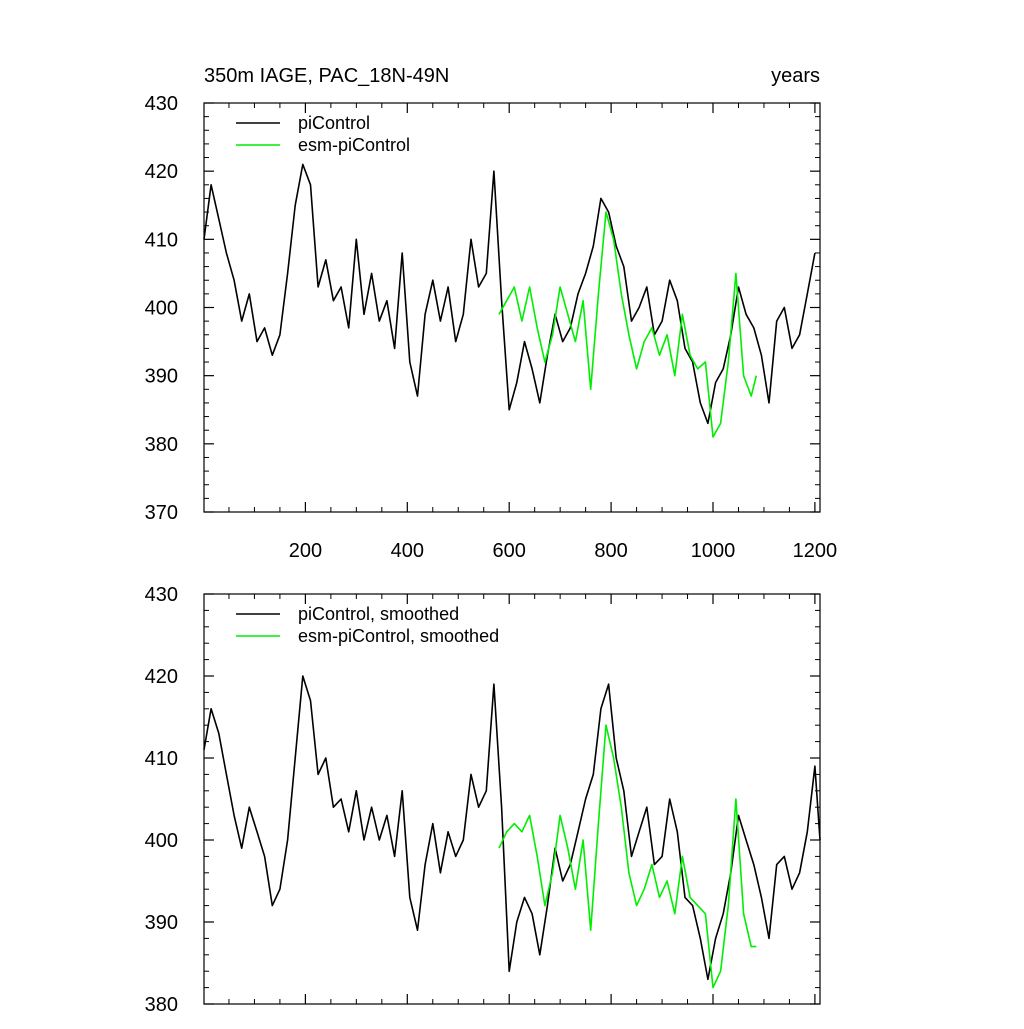 The width and height of the screenshot is (1024, 1029). Describe the element at coordinates (305, 551) in the screenshot. I see `x-tick-label: 200` at that location.